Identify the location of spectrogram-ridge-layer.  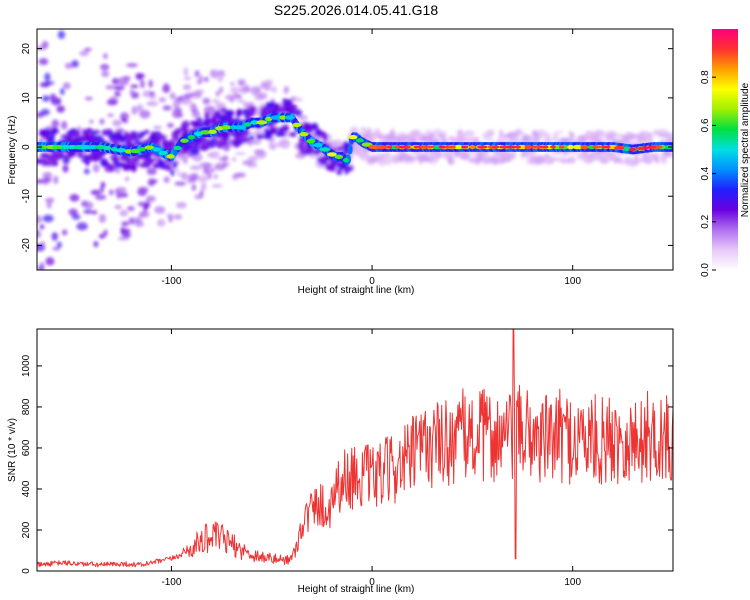
(355, 139).